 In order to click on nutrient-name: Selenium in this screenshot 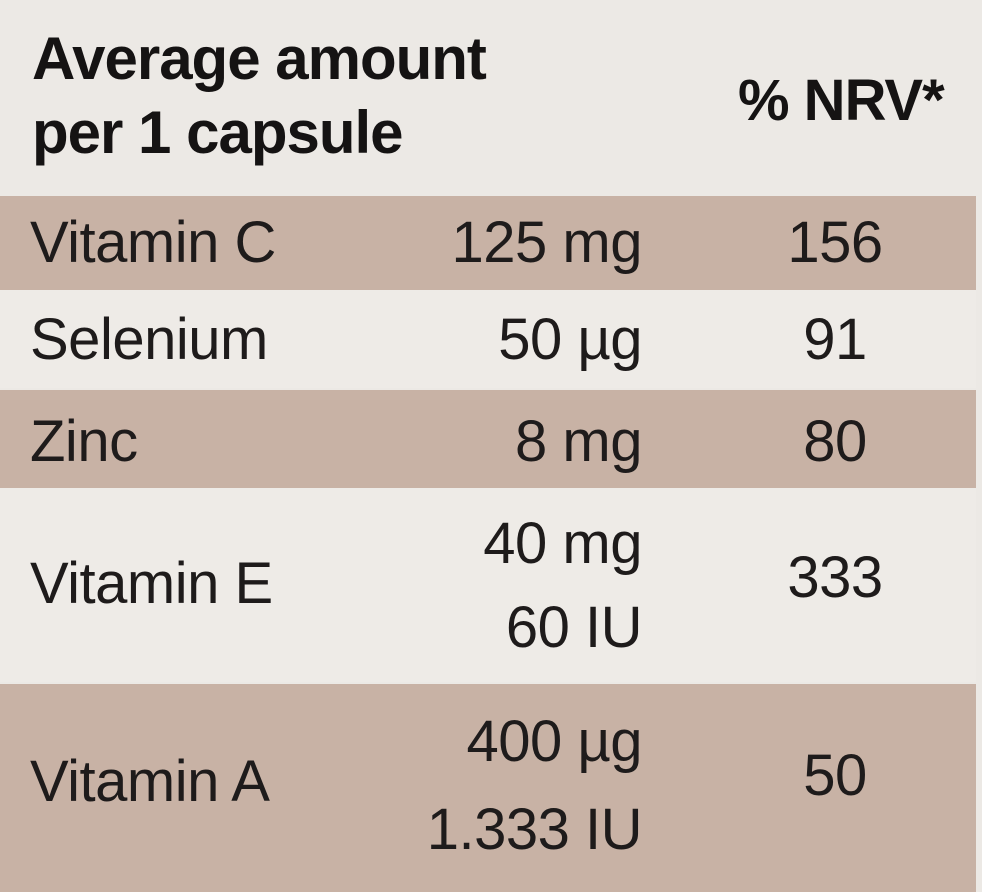, I will do `click(149, 339)`.